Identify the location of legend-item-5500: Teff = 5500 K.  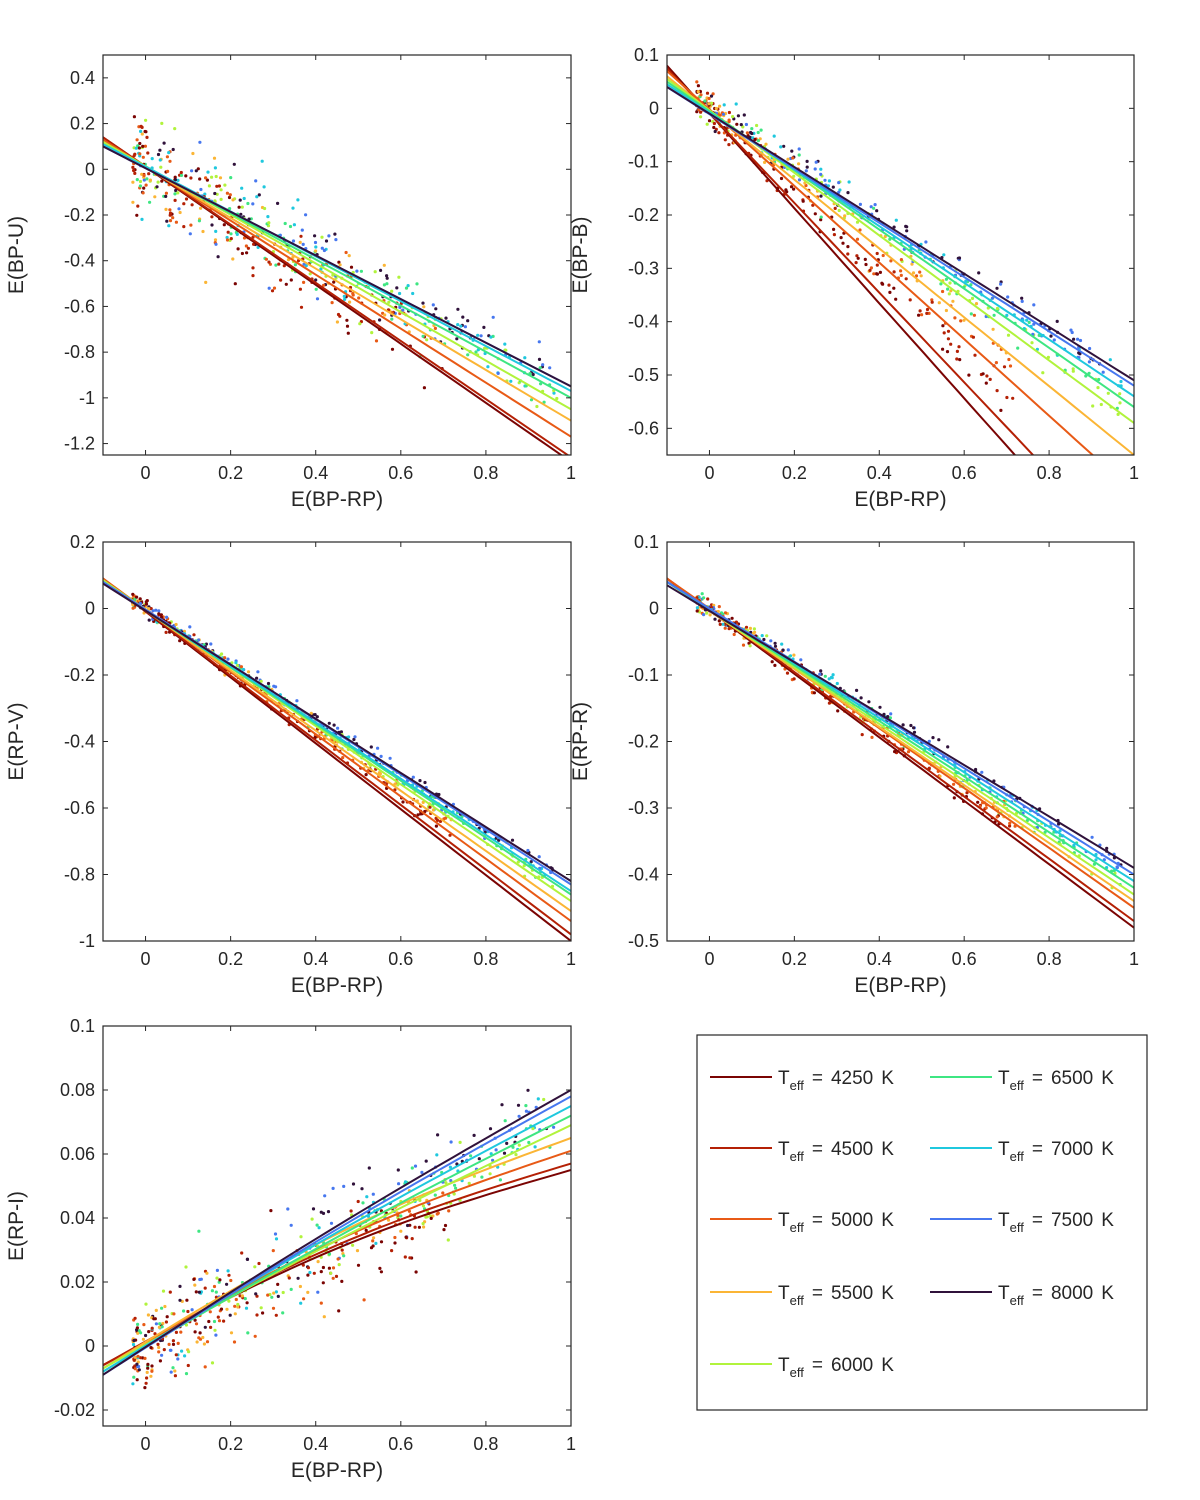
(802, 1295).